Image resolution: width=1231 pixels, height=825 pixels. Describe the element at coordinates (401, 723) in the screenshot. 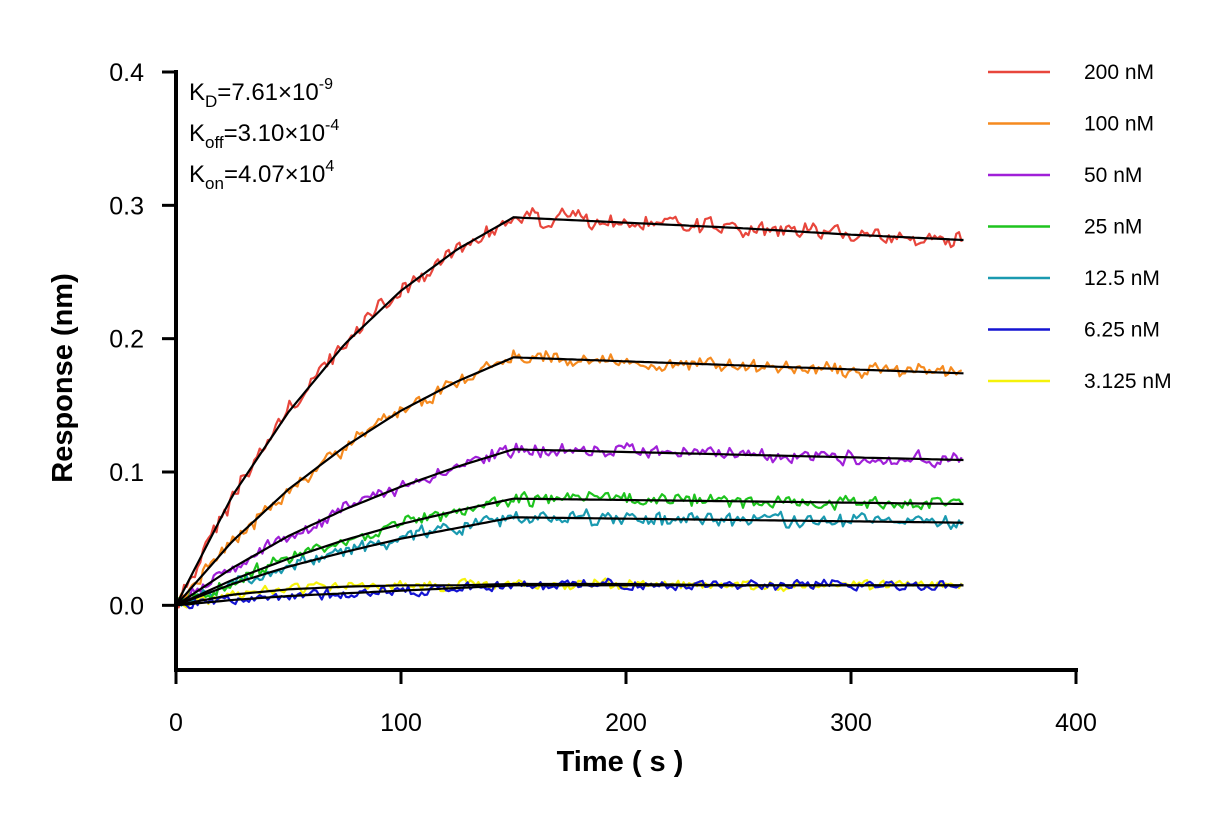

I see `x-tick-label: 100` at that location.